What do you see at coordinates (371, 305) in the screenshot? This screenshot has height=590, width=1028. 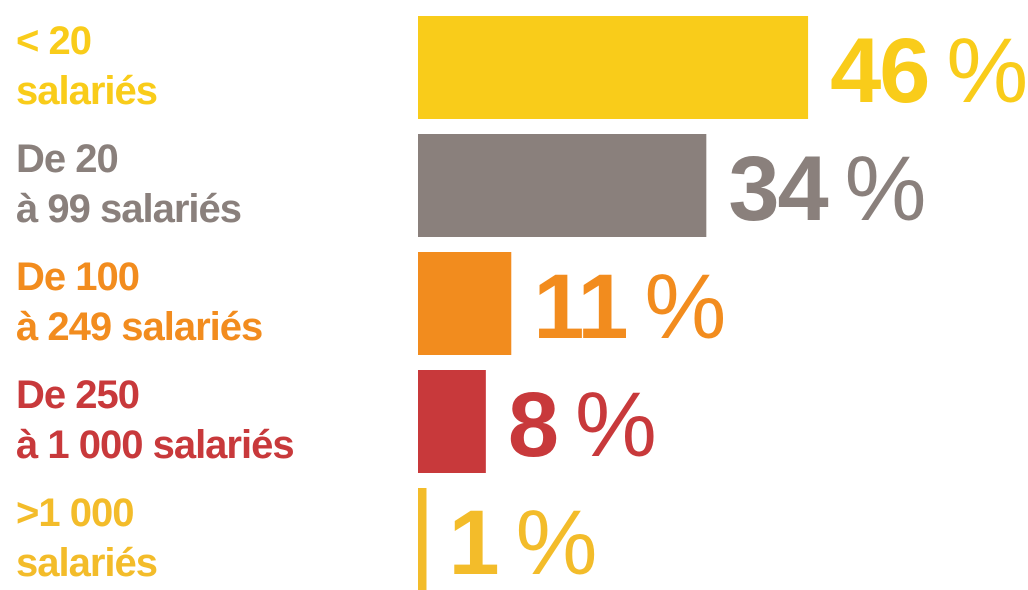 I see `bar-row: De 100 à 249 salariés 11%` at bounding box center [371, 305].